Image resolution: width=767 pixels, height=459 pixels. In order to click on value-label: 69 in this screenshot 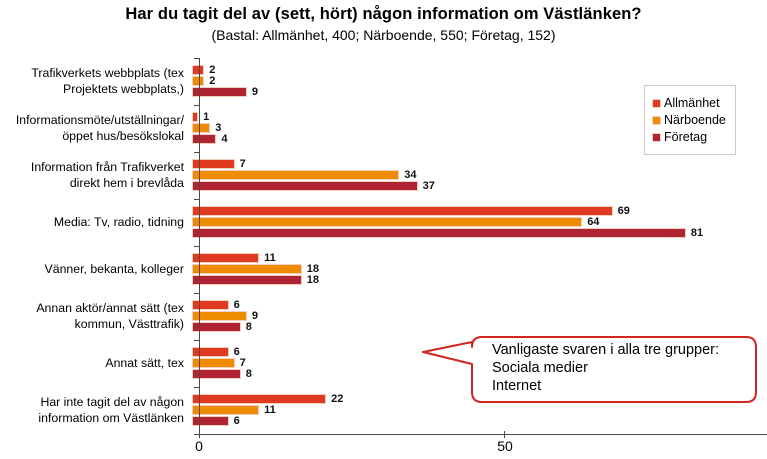, I will do `click(623, 210)`.